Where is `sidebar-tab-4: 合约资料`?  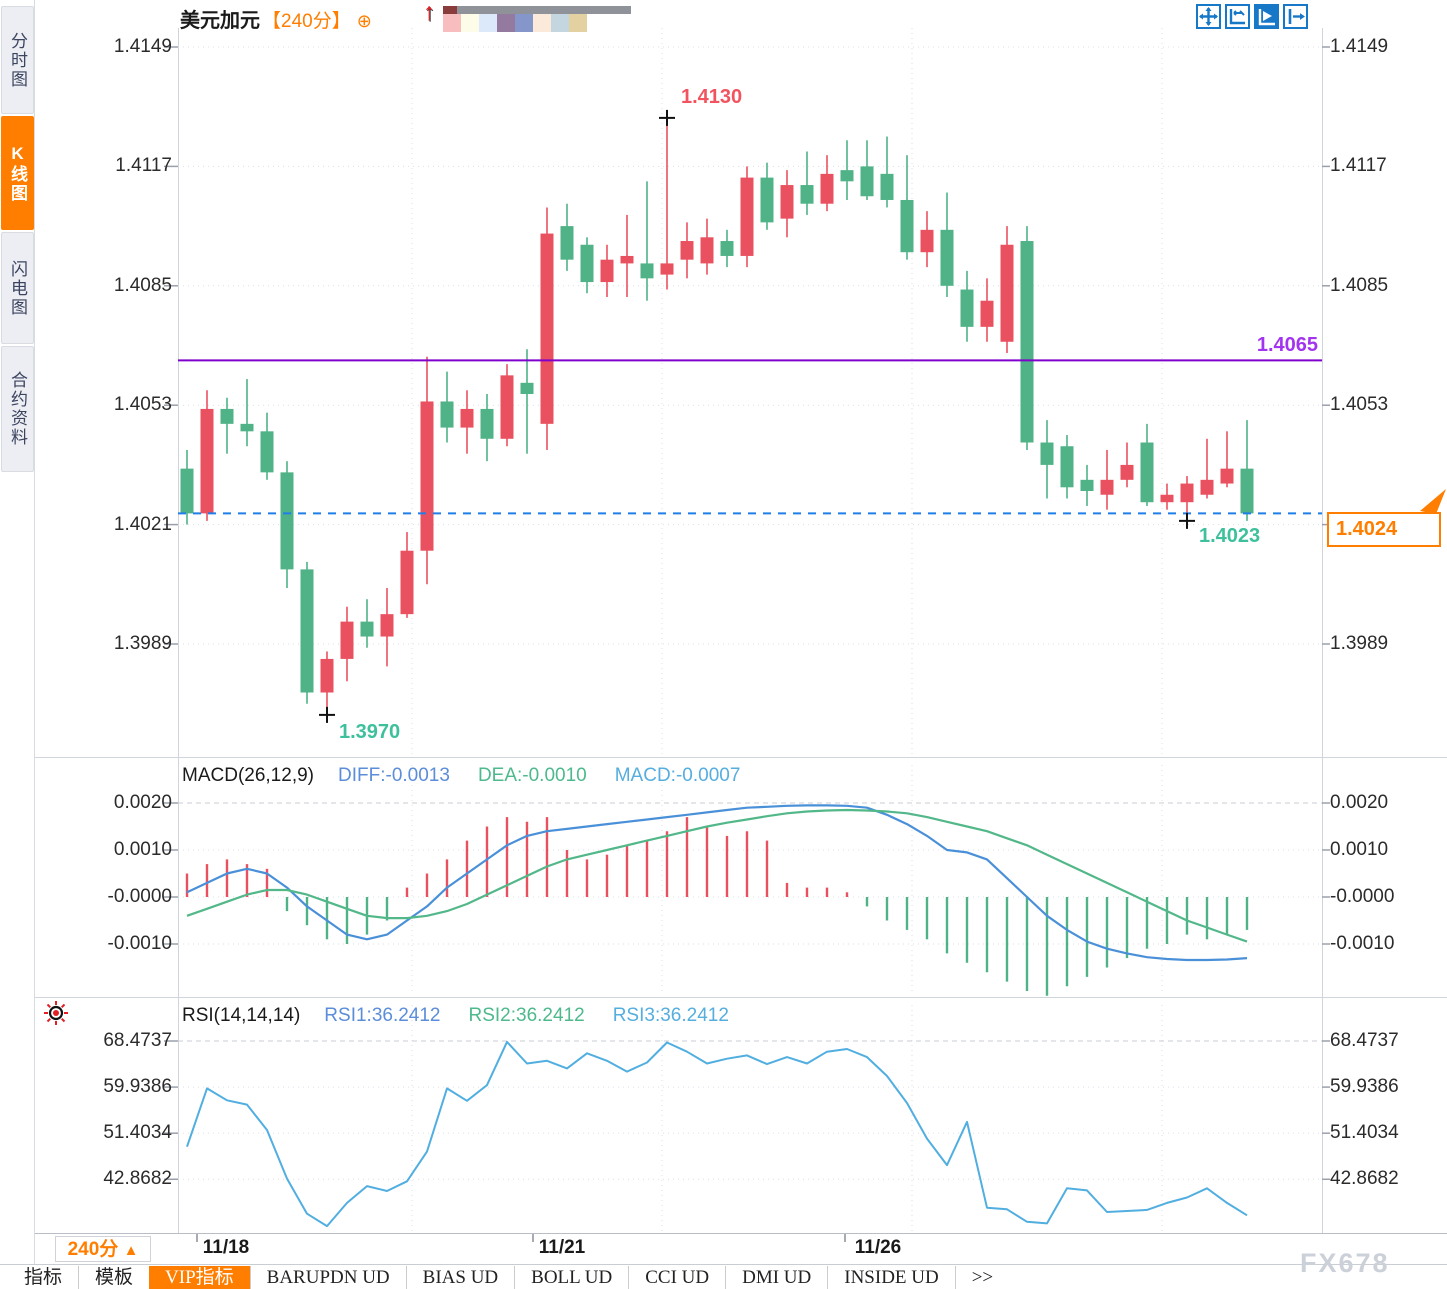 sidebar-tab-4: 合约资料 is located at coordinates (17, 409).